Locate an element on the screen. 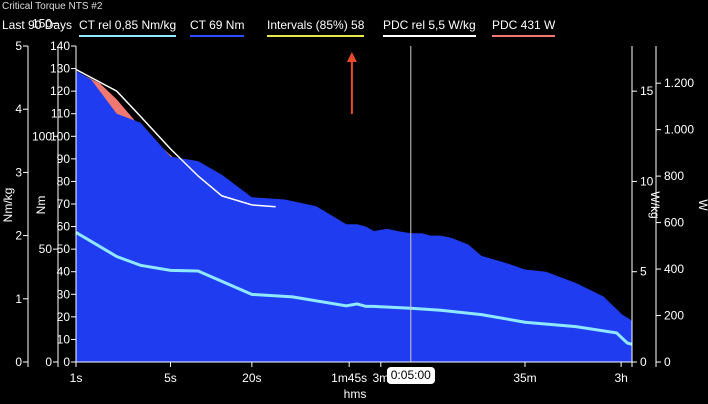  tick-label-nm-inner: 120 is located at coordinates (60, 91).